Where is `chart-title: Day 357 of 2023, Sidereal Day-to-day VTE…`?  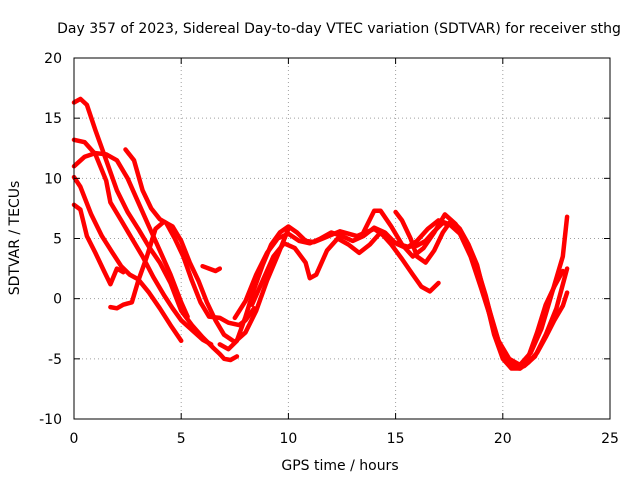 chart-title: Day 357 of 2023, Sidereal Day-to-day VTE… is located at coordinates (339, 29).